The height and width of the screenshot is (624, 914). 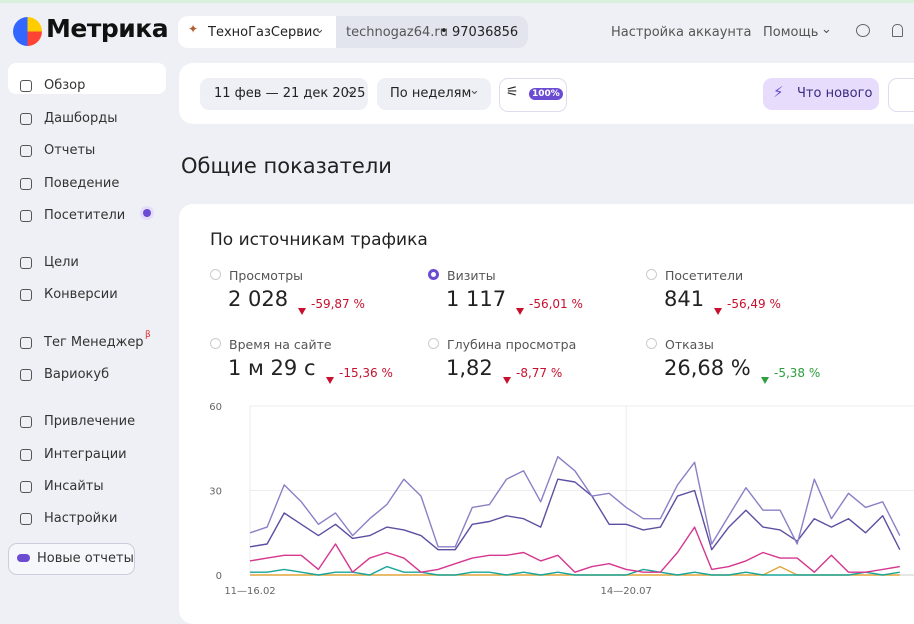 What do you see at coordinates (485, 32) in the screenshot?
I see `counter-id: 97036856` at bounding box center [485, 32].